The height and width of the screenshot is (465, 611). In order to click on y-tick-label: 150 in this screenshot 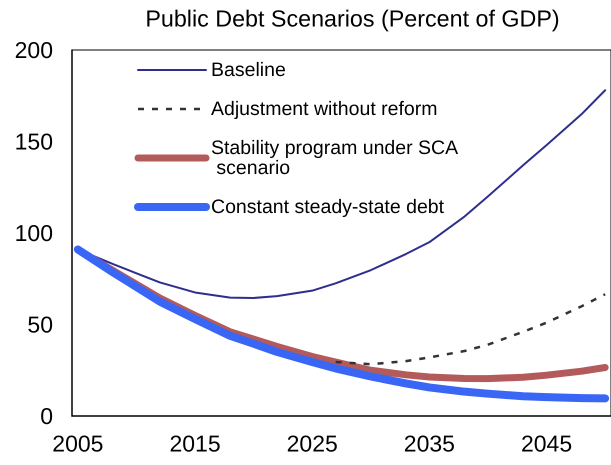, I will do `click(33, 141)`.